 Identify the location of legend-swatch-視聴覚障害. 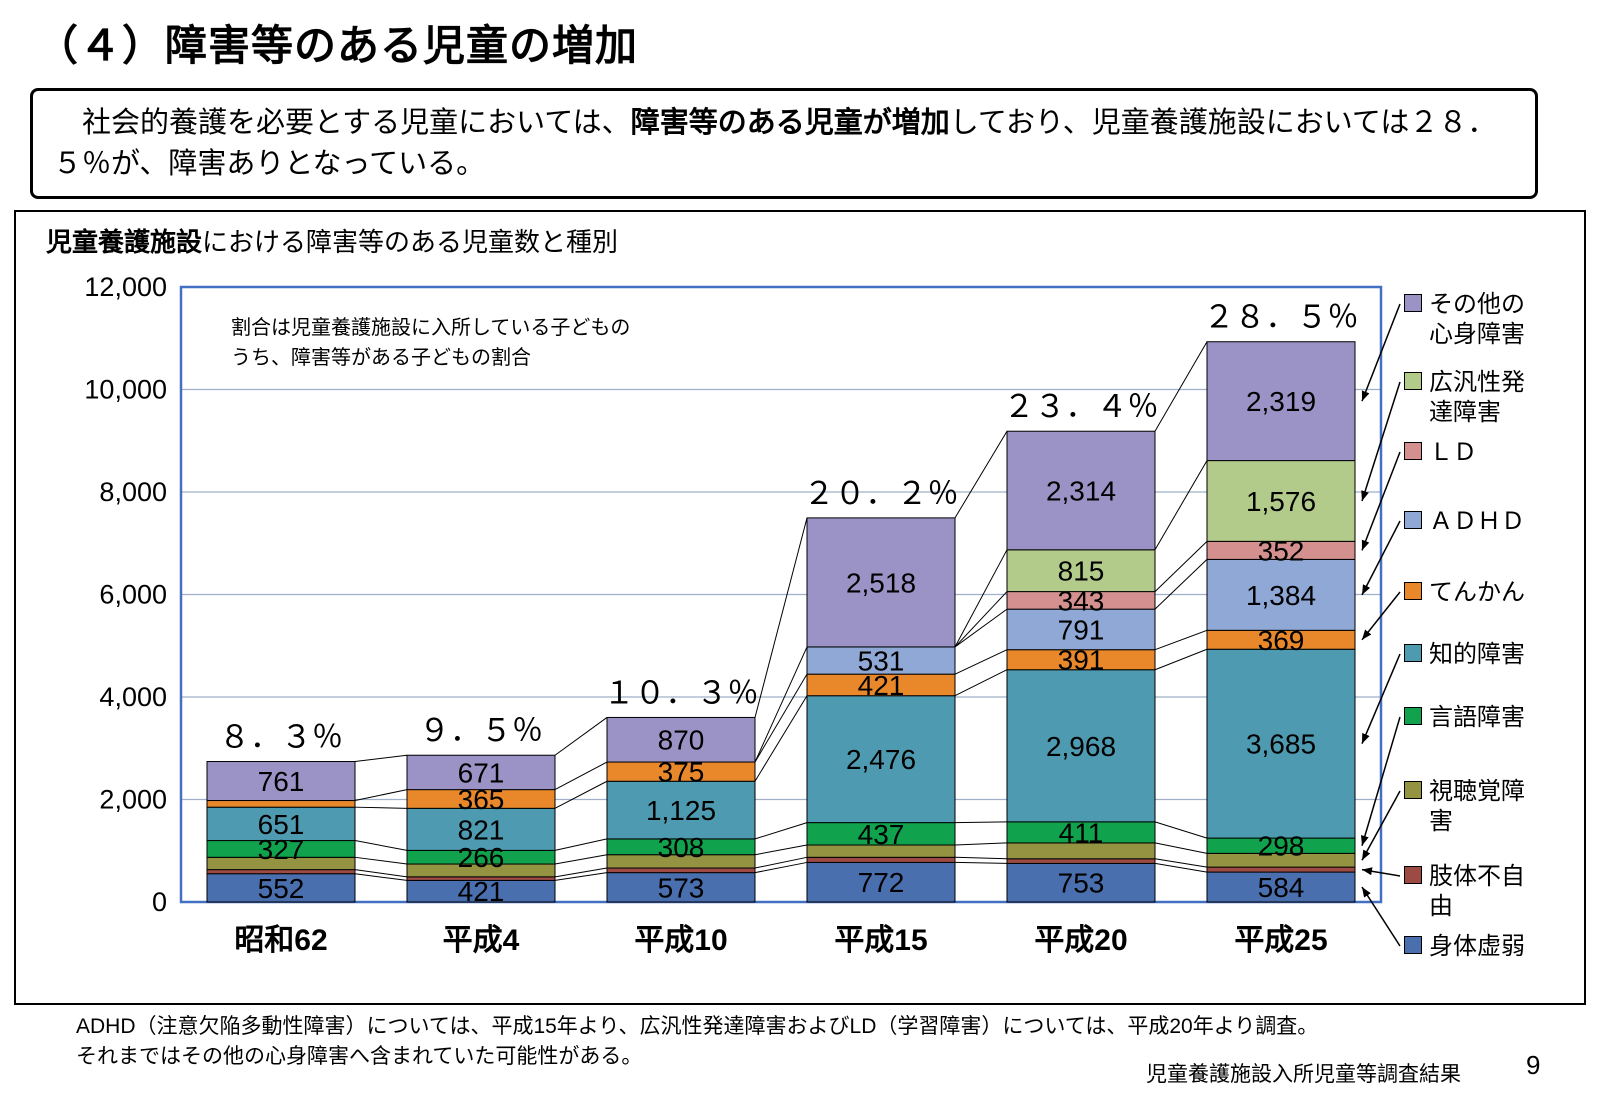
(1413, 790).